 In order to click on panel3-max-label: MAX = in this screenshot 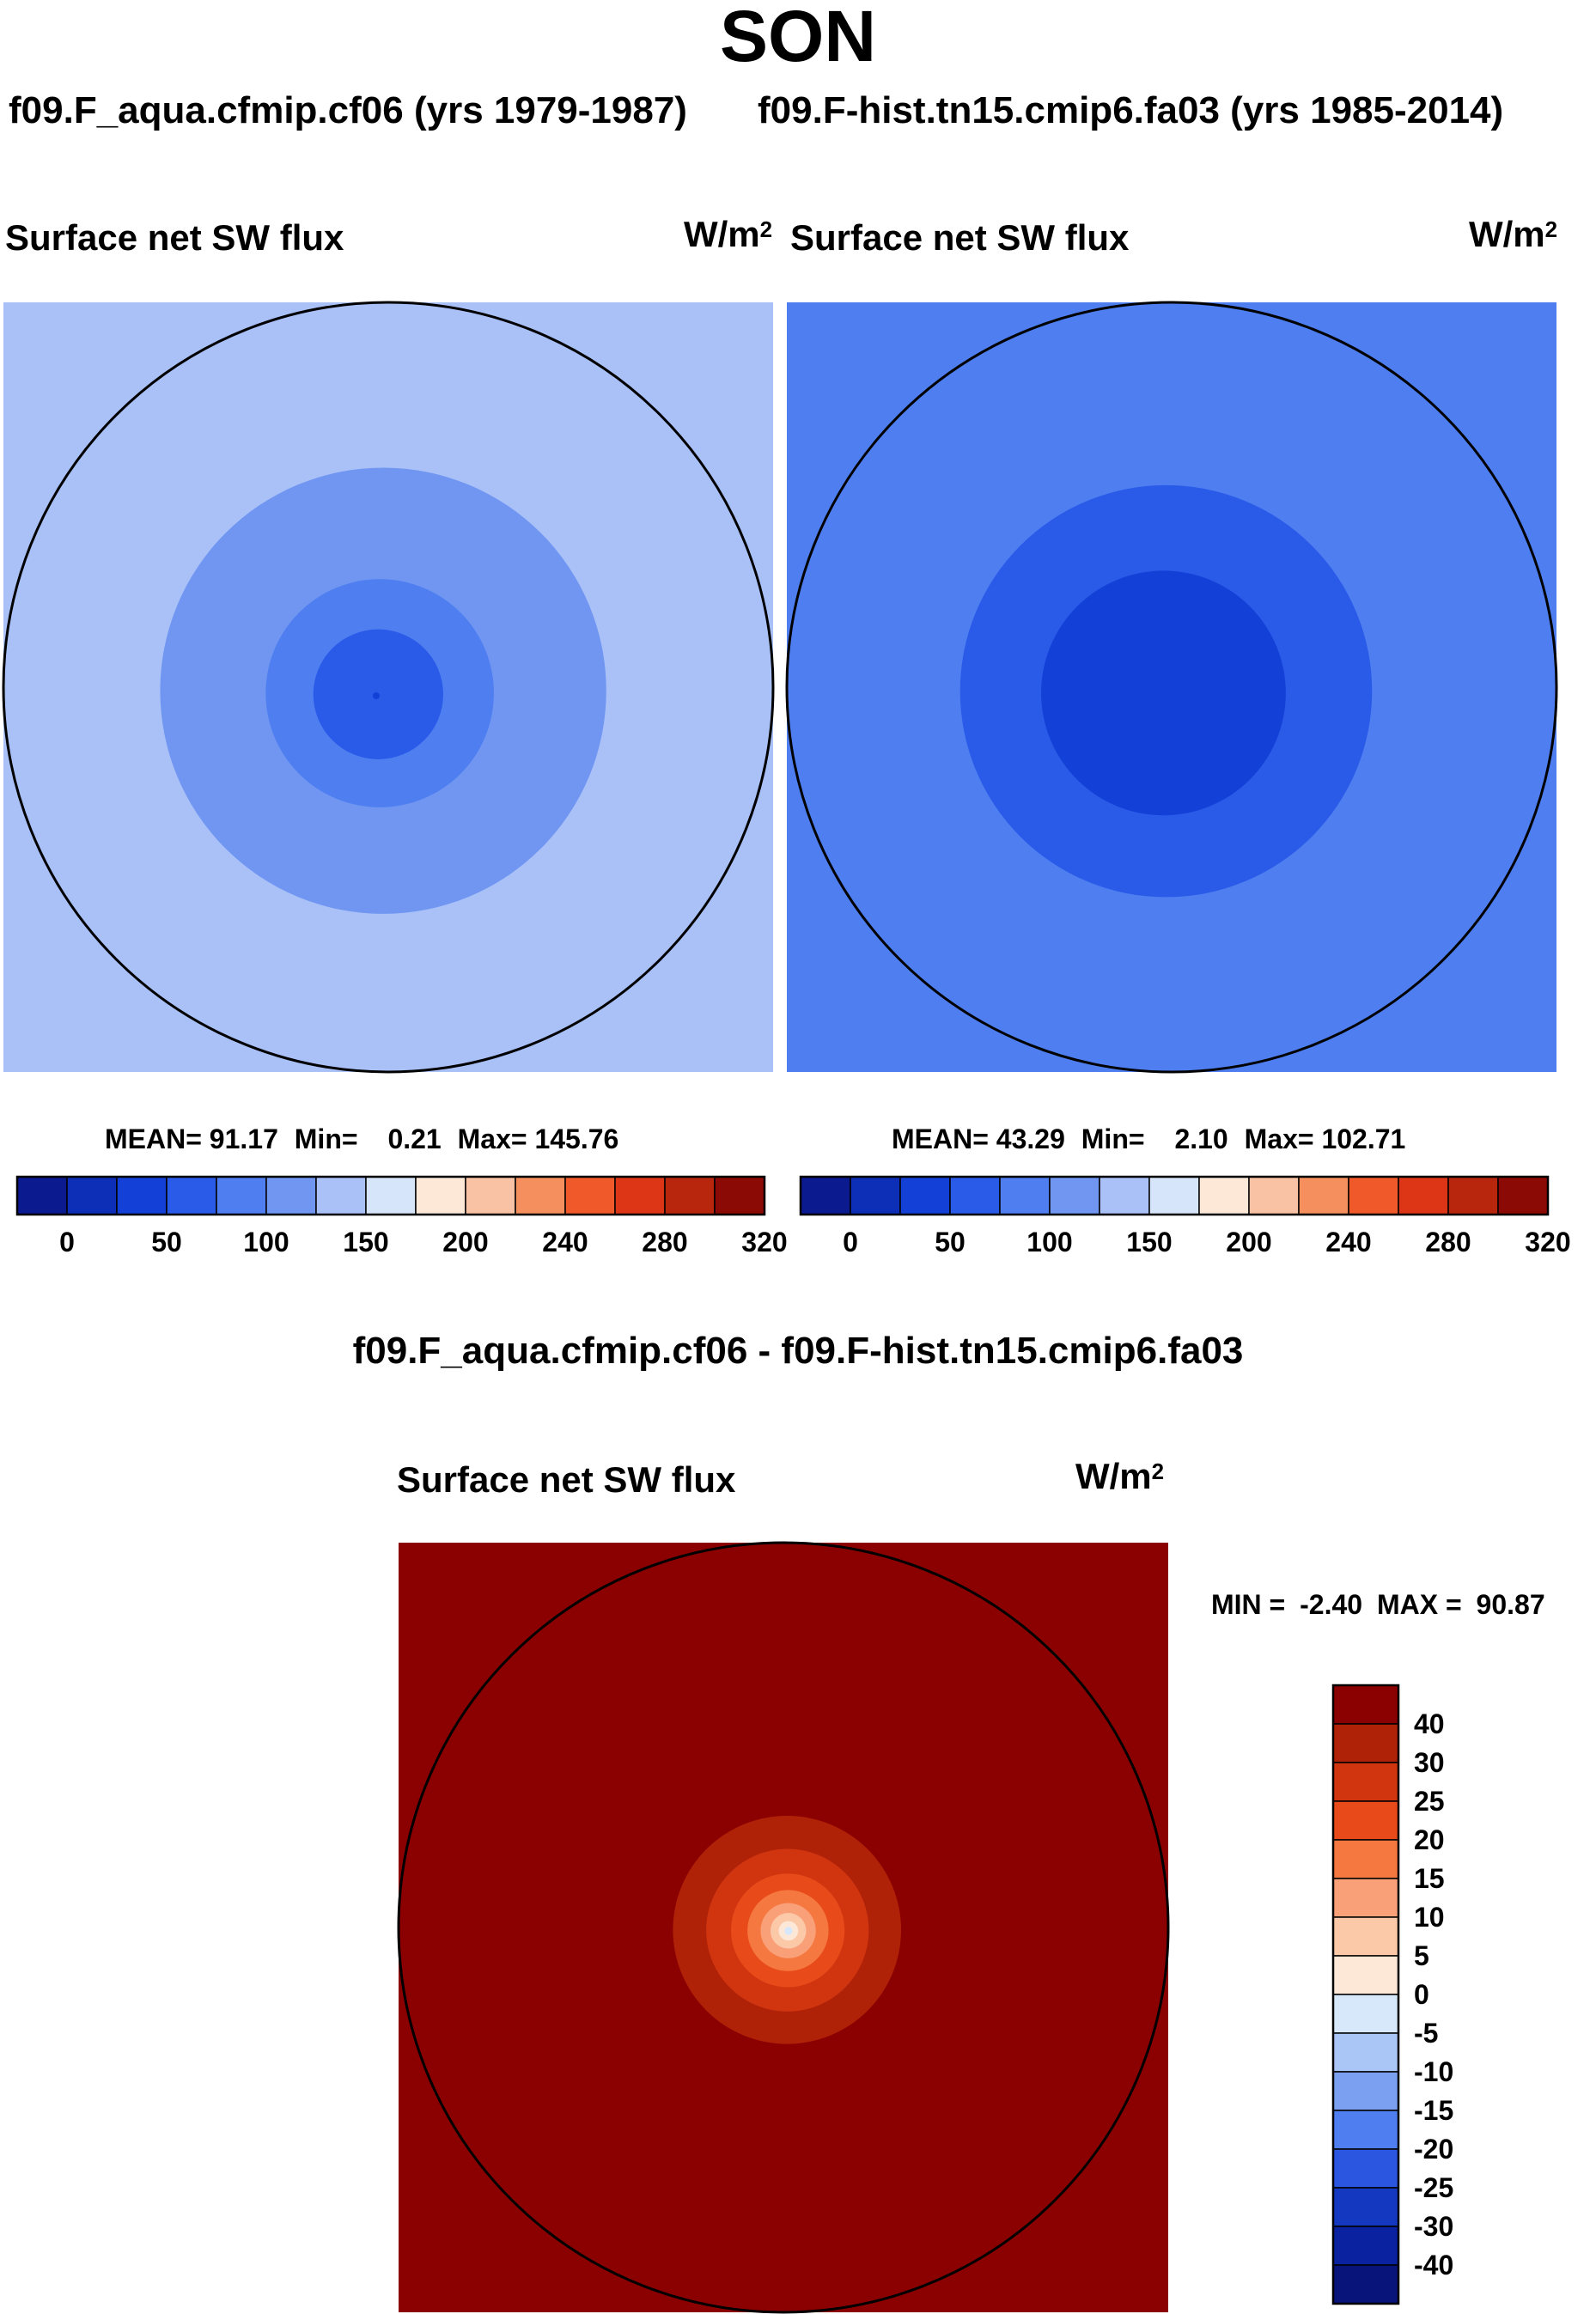, I will do `click(1419, 1604)`.